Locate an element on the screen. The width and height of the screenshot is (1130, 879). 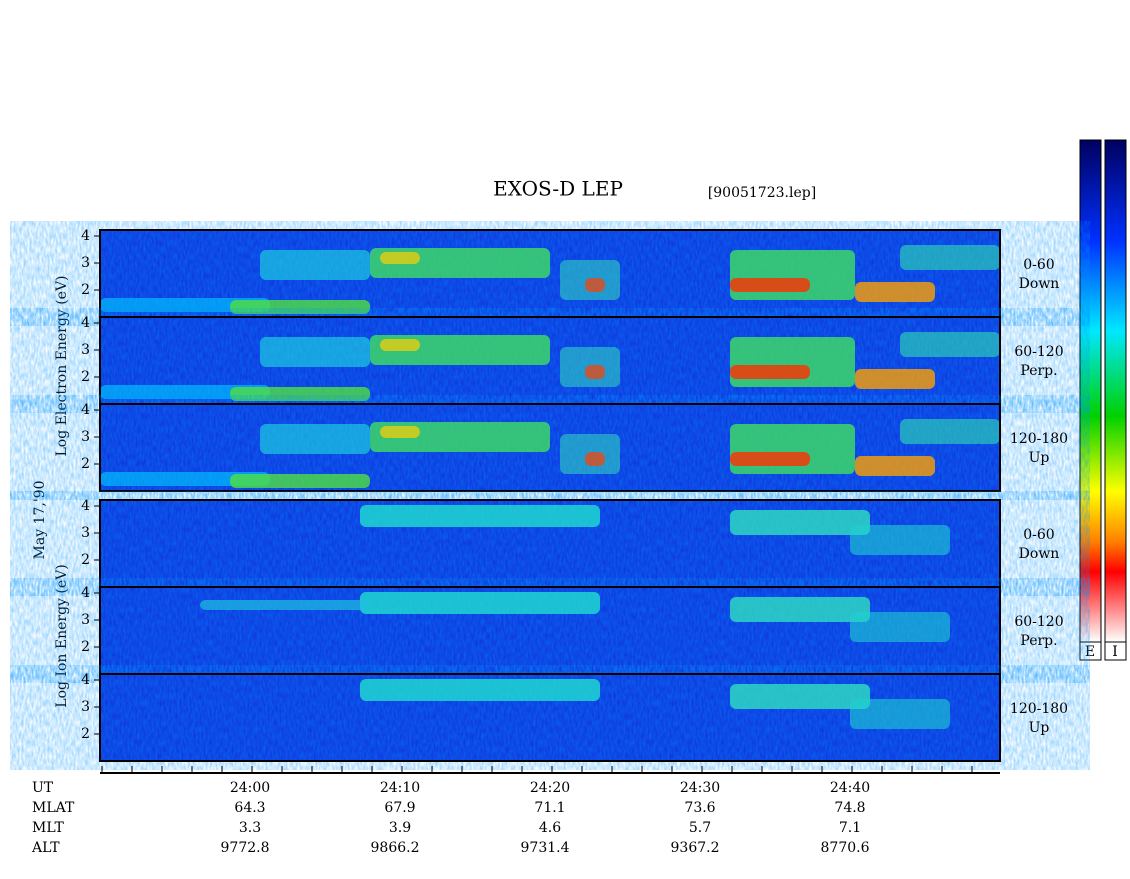
date-label: May 17,'90 is located at coordinates (40, 520).